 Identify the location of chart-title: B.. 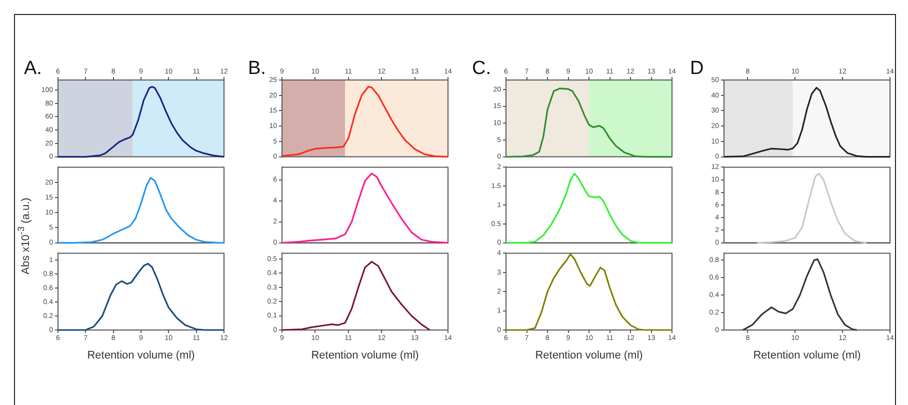
(257, 69).